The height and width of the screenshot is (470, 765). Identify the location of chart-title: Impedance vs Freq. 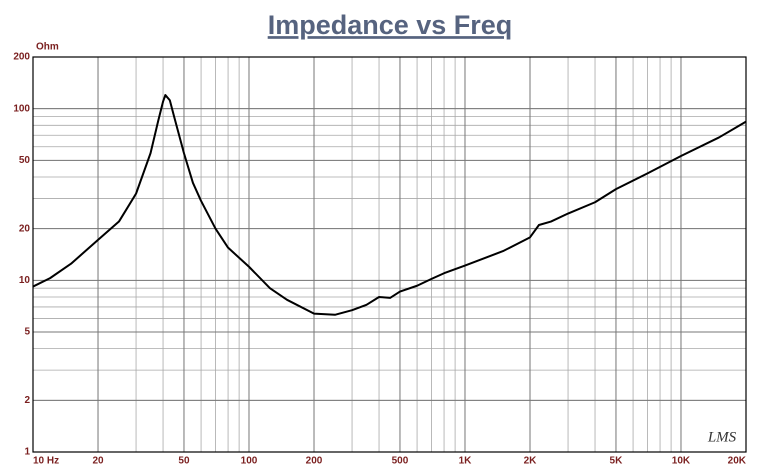
(390, 25).